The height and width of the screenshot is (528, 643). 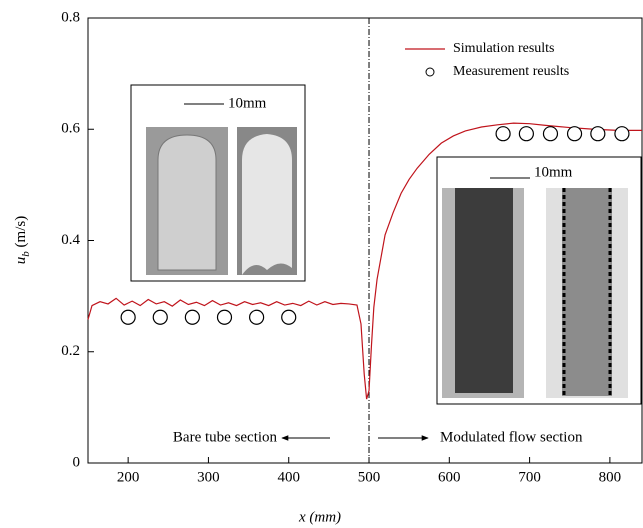 I want to click on x-axis-label: x (mm), so click(x=319, y=517).